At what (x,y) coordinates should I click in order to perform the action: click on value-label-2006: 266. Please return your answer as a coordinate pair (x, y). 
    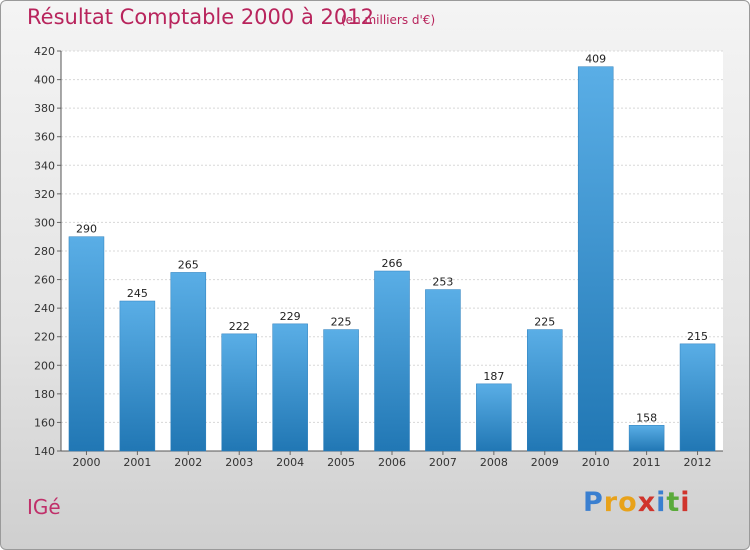
    Looking at the image, I should click on (392, 263).